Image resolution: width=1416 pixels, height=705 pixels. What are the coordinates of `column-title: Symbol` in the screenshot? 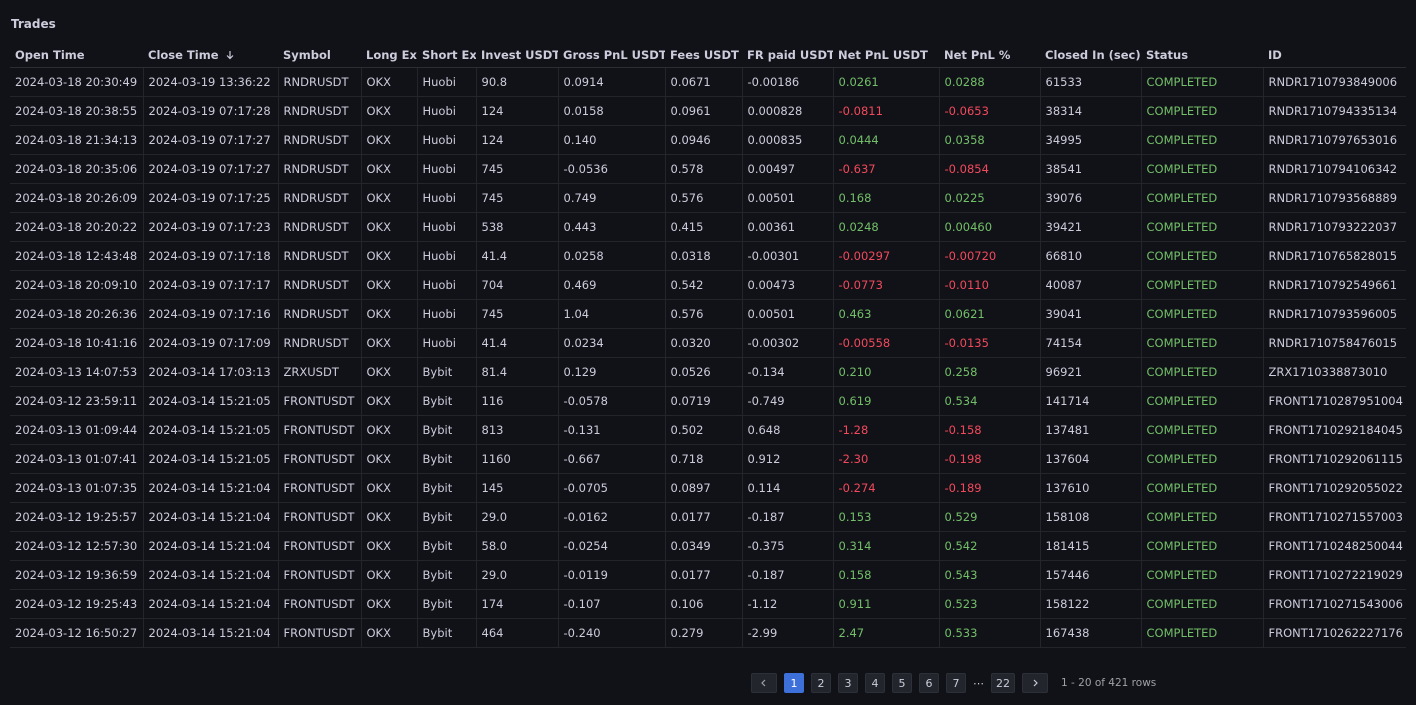 It's located at (307, 54).